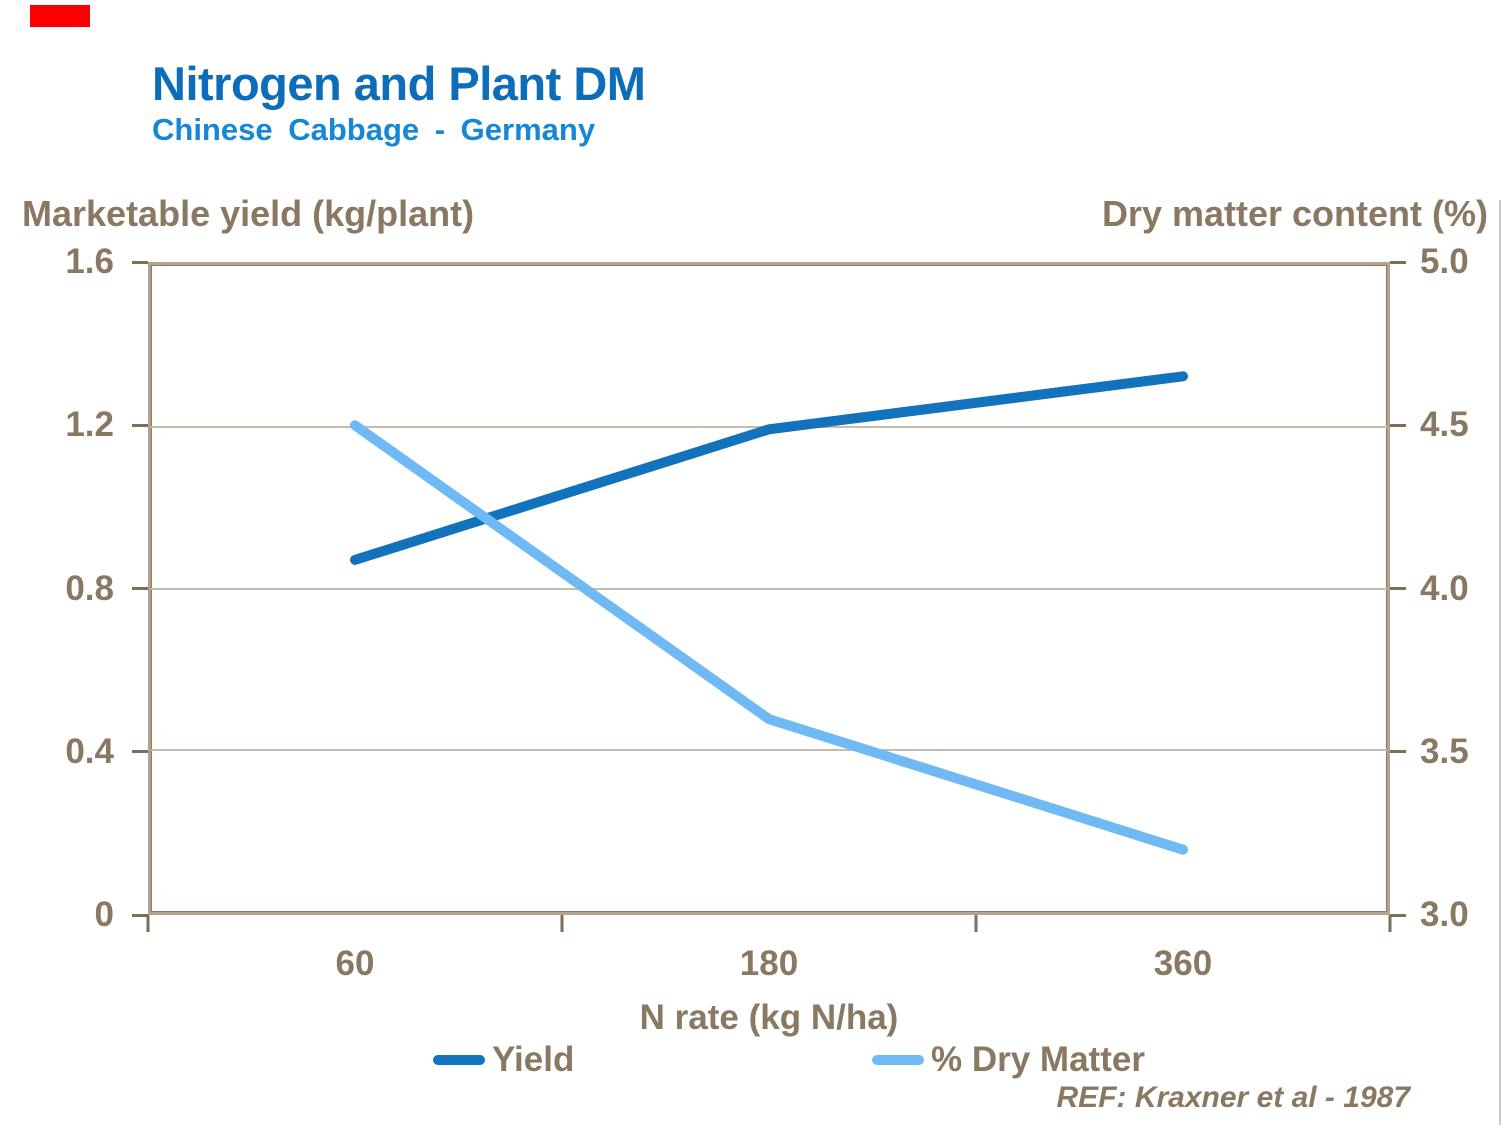 This screenshot has width=1501, height=1125. I want to click on legend-item-yield: Yield, so click(503, 1060).